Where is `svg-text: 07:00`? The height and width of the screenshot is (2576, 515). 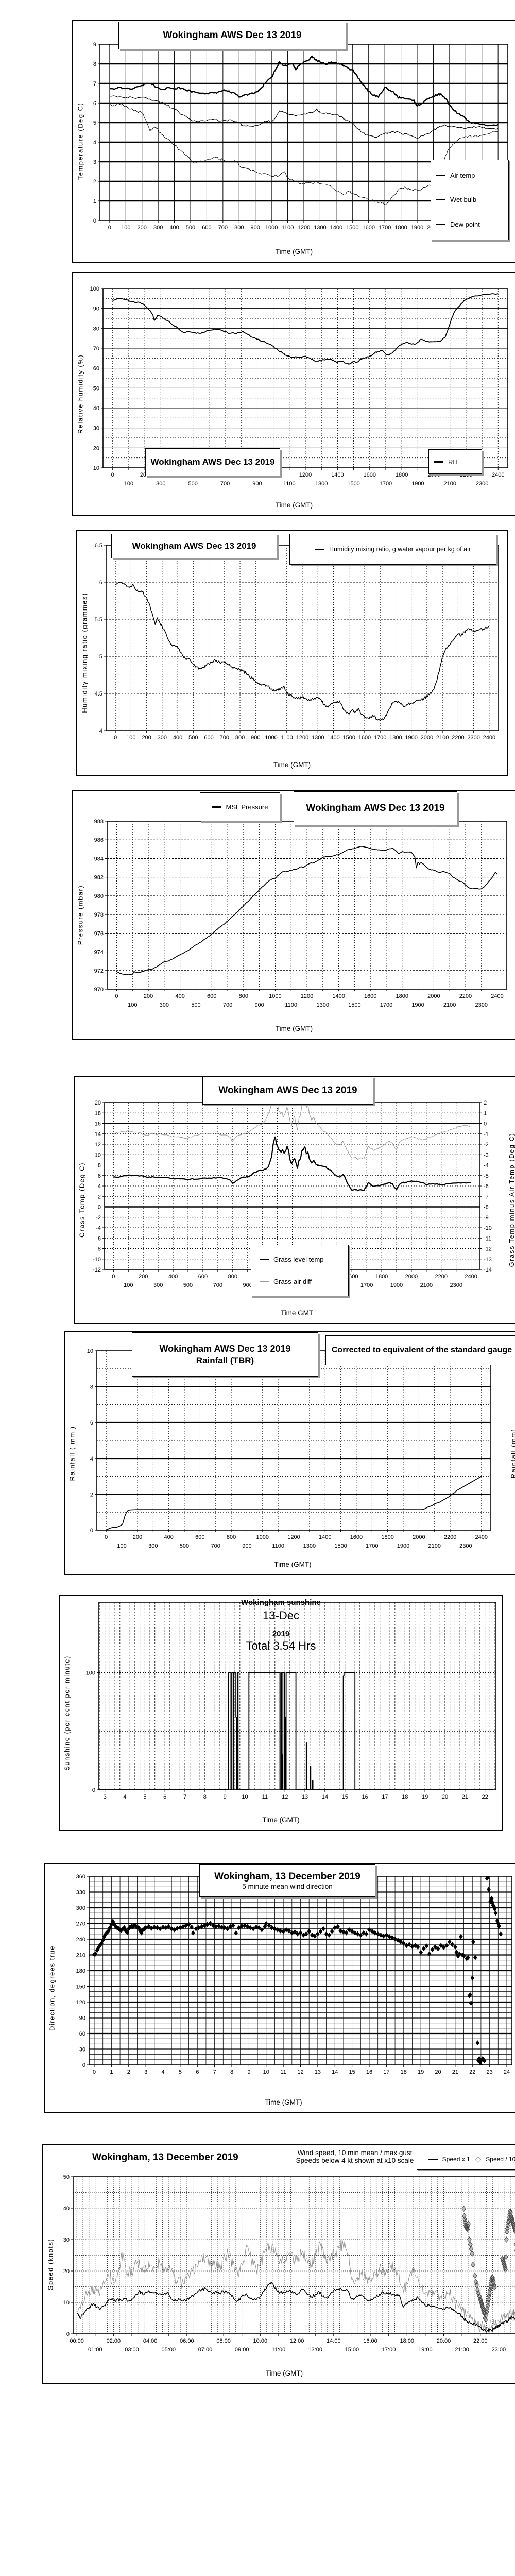
svg-text: 07:00 is located at coordinates (205, 2350).